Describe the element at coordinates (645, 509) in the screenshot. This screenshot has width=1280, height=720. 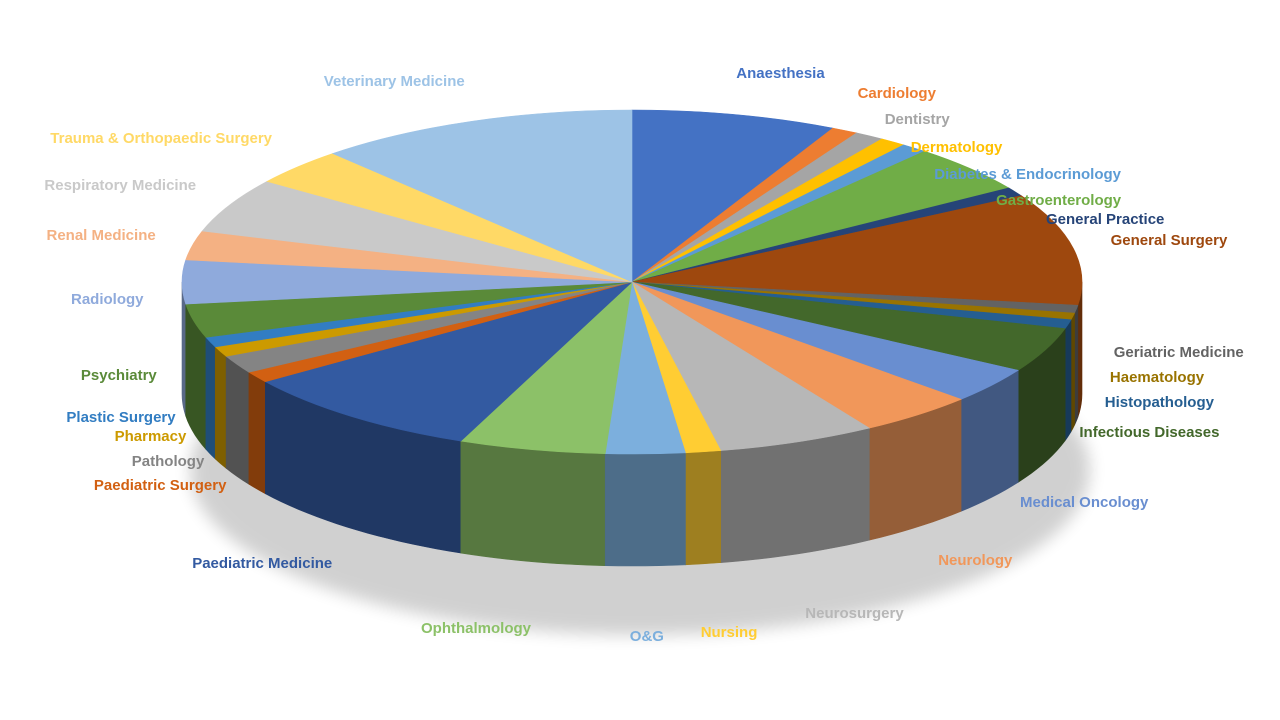
I see `slice-side-oandg` at that location.